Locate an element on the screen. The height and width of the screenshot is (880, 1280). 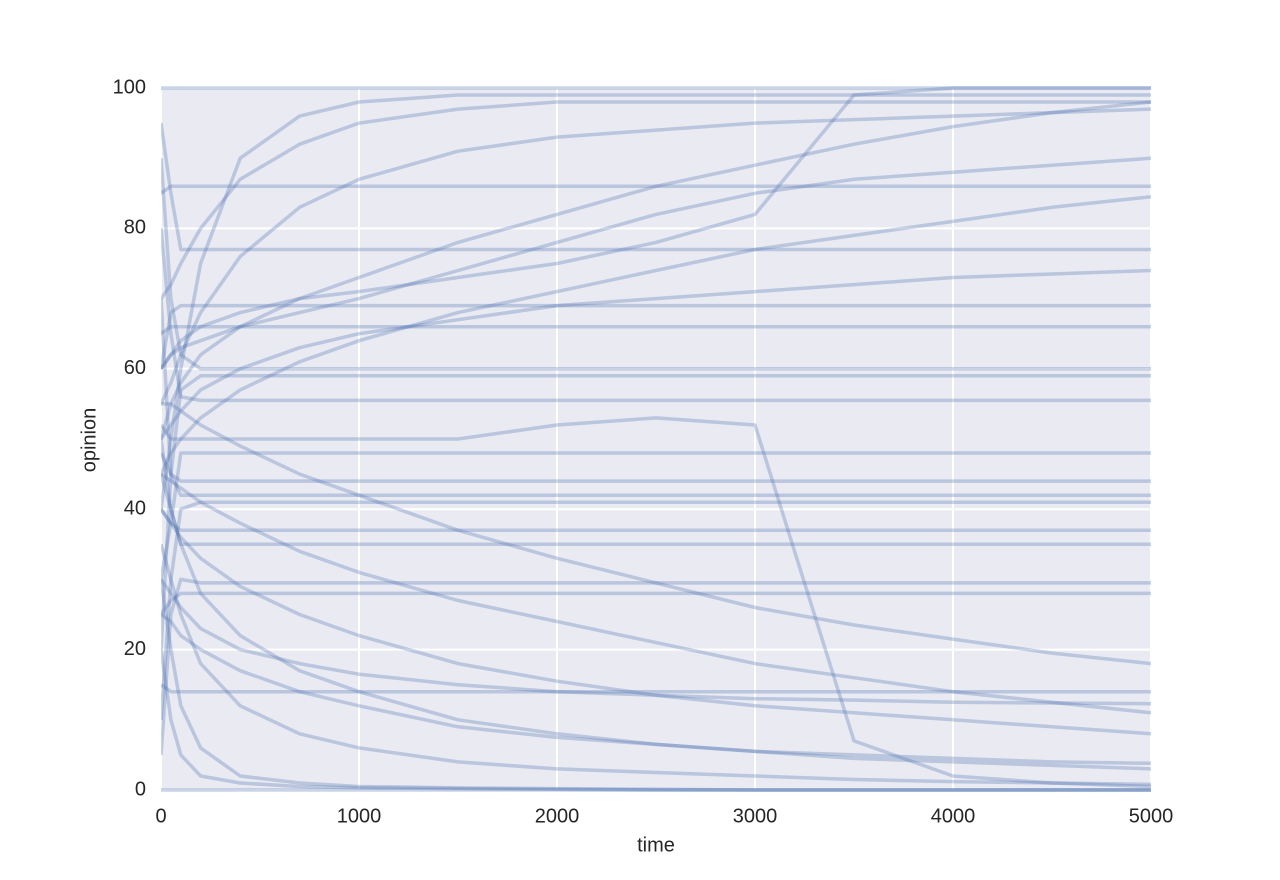
y-tick-label: 0 is located at coordinates (140, 789).